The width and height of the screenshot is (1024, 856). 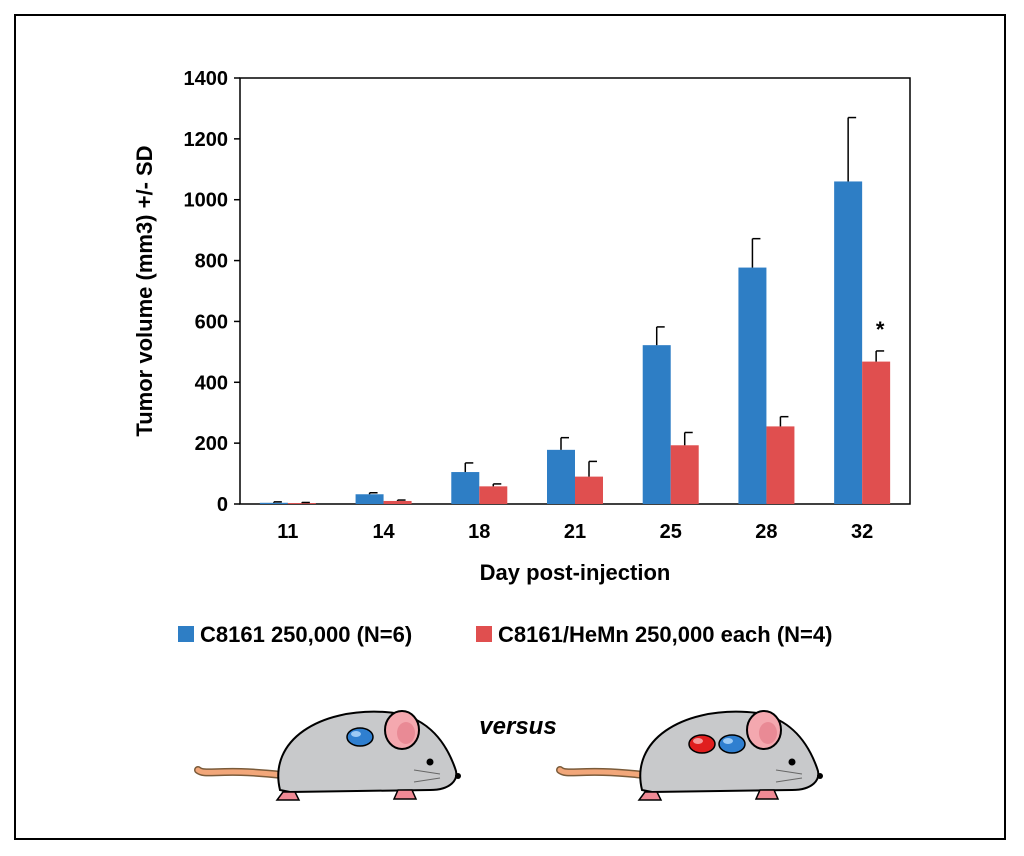 I want to click on x-tick-label: 21, so click(x=575, y=532).